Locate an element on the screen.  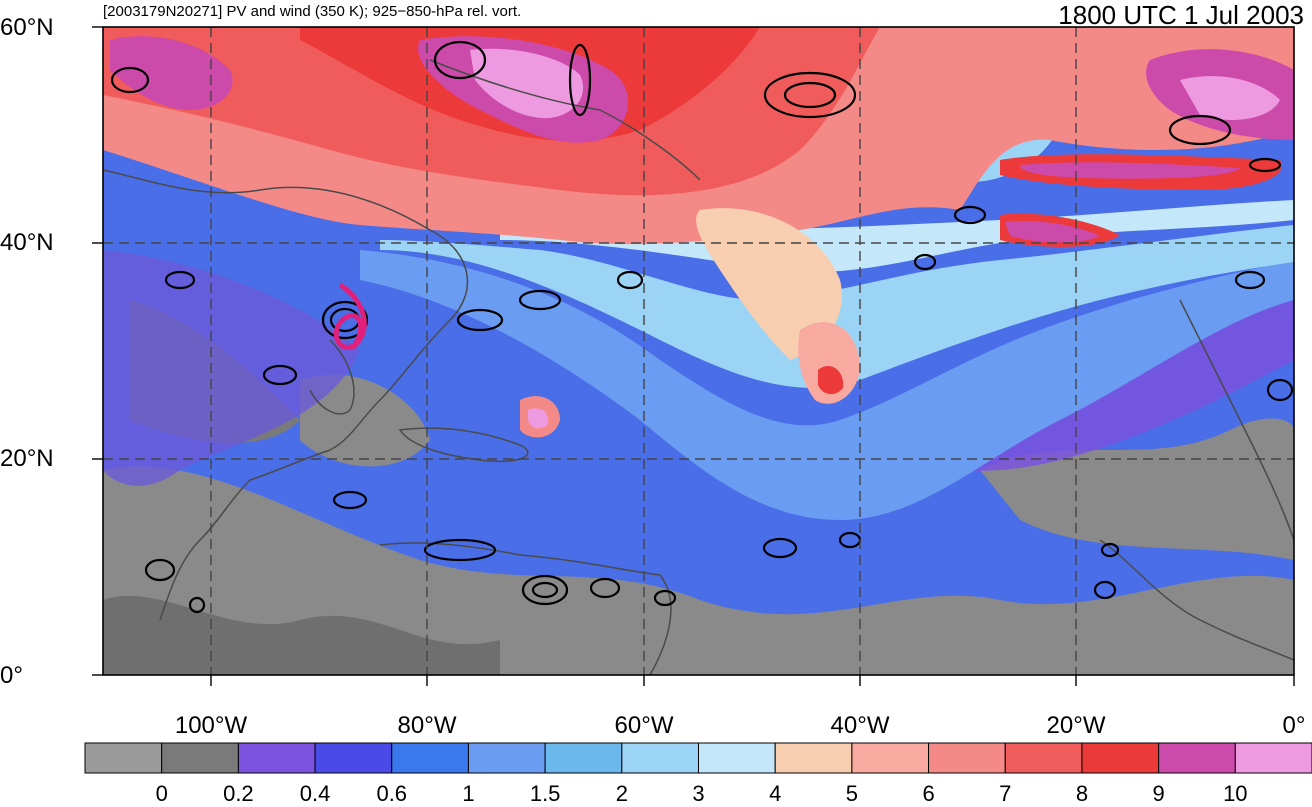
colorbar-tick-label: 6 is located at coordinates (928, 793).